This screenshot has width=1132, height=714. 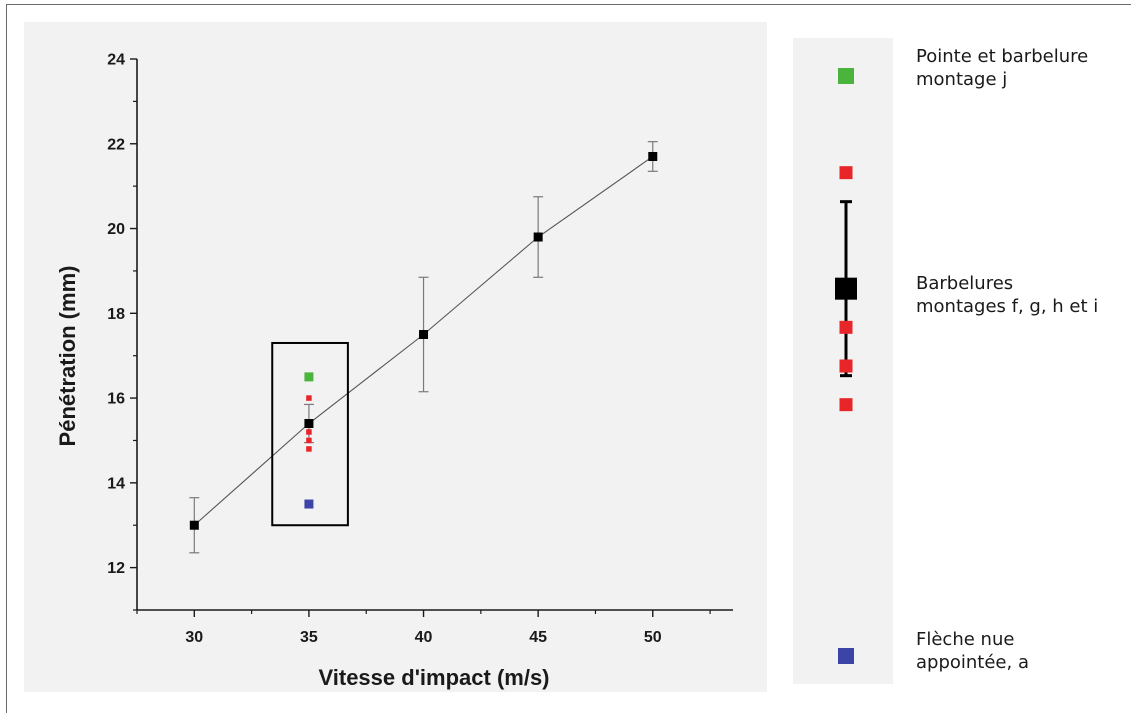 I want to click on x-axis-label: Vitesse d'impact (m/s), so click(x=433, y=677).